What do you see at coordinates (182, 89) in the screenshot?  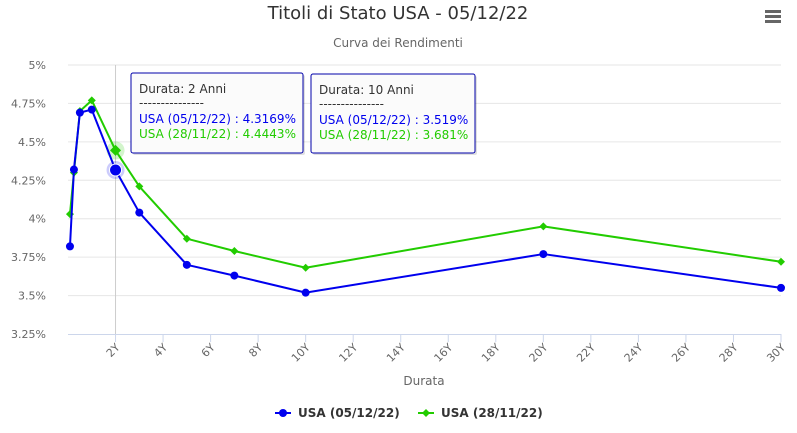 I see `tooltip-header: Durata: 2 Anni` at bounding box center [182, 89].